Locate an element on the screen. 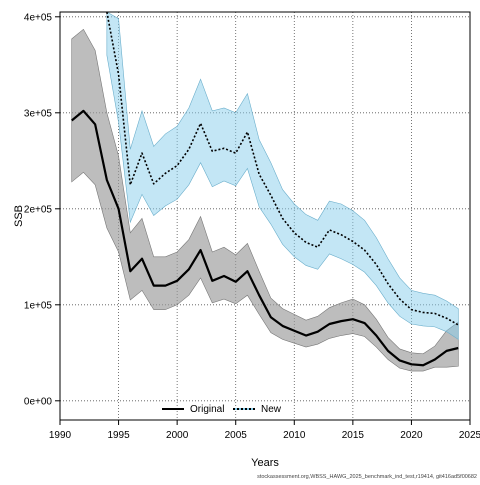 This screenshot has width=480, height=485. legend: Original New is located at coordinates (222, 409).